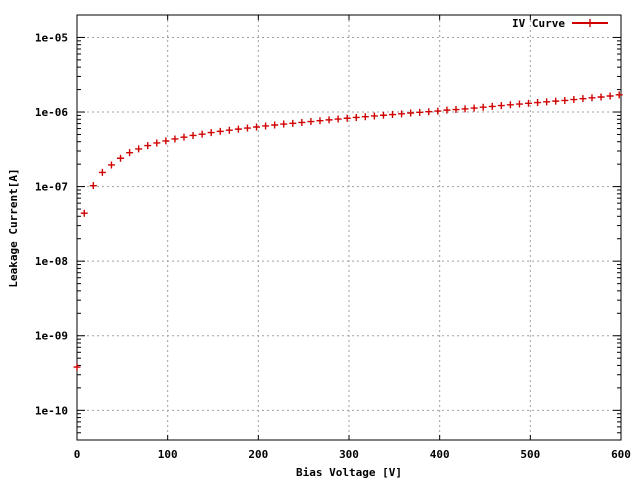 The width and height of the screenshot is (640, 480). What do you see at coordinates (168, 454) in the screenshot?
I see `x-tick-label: 100` at bounding box center [168, 454].